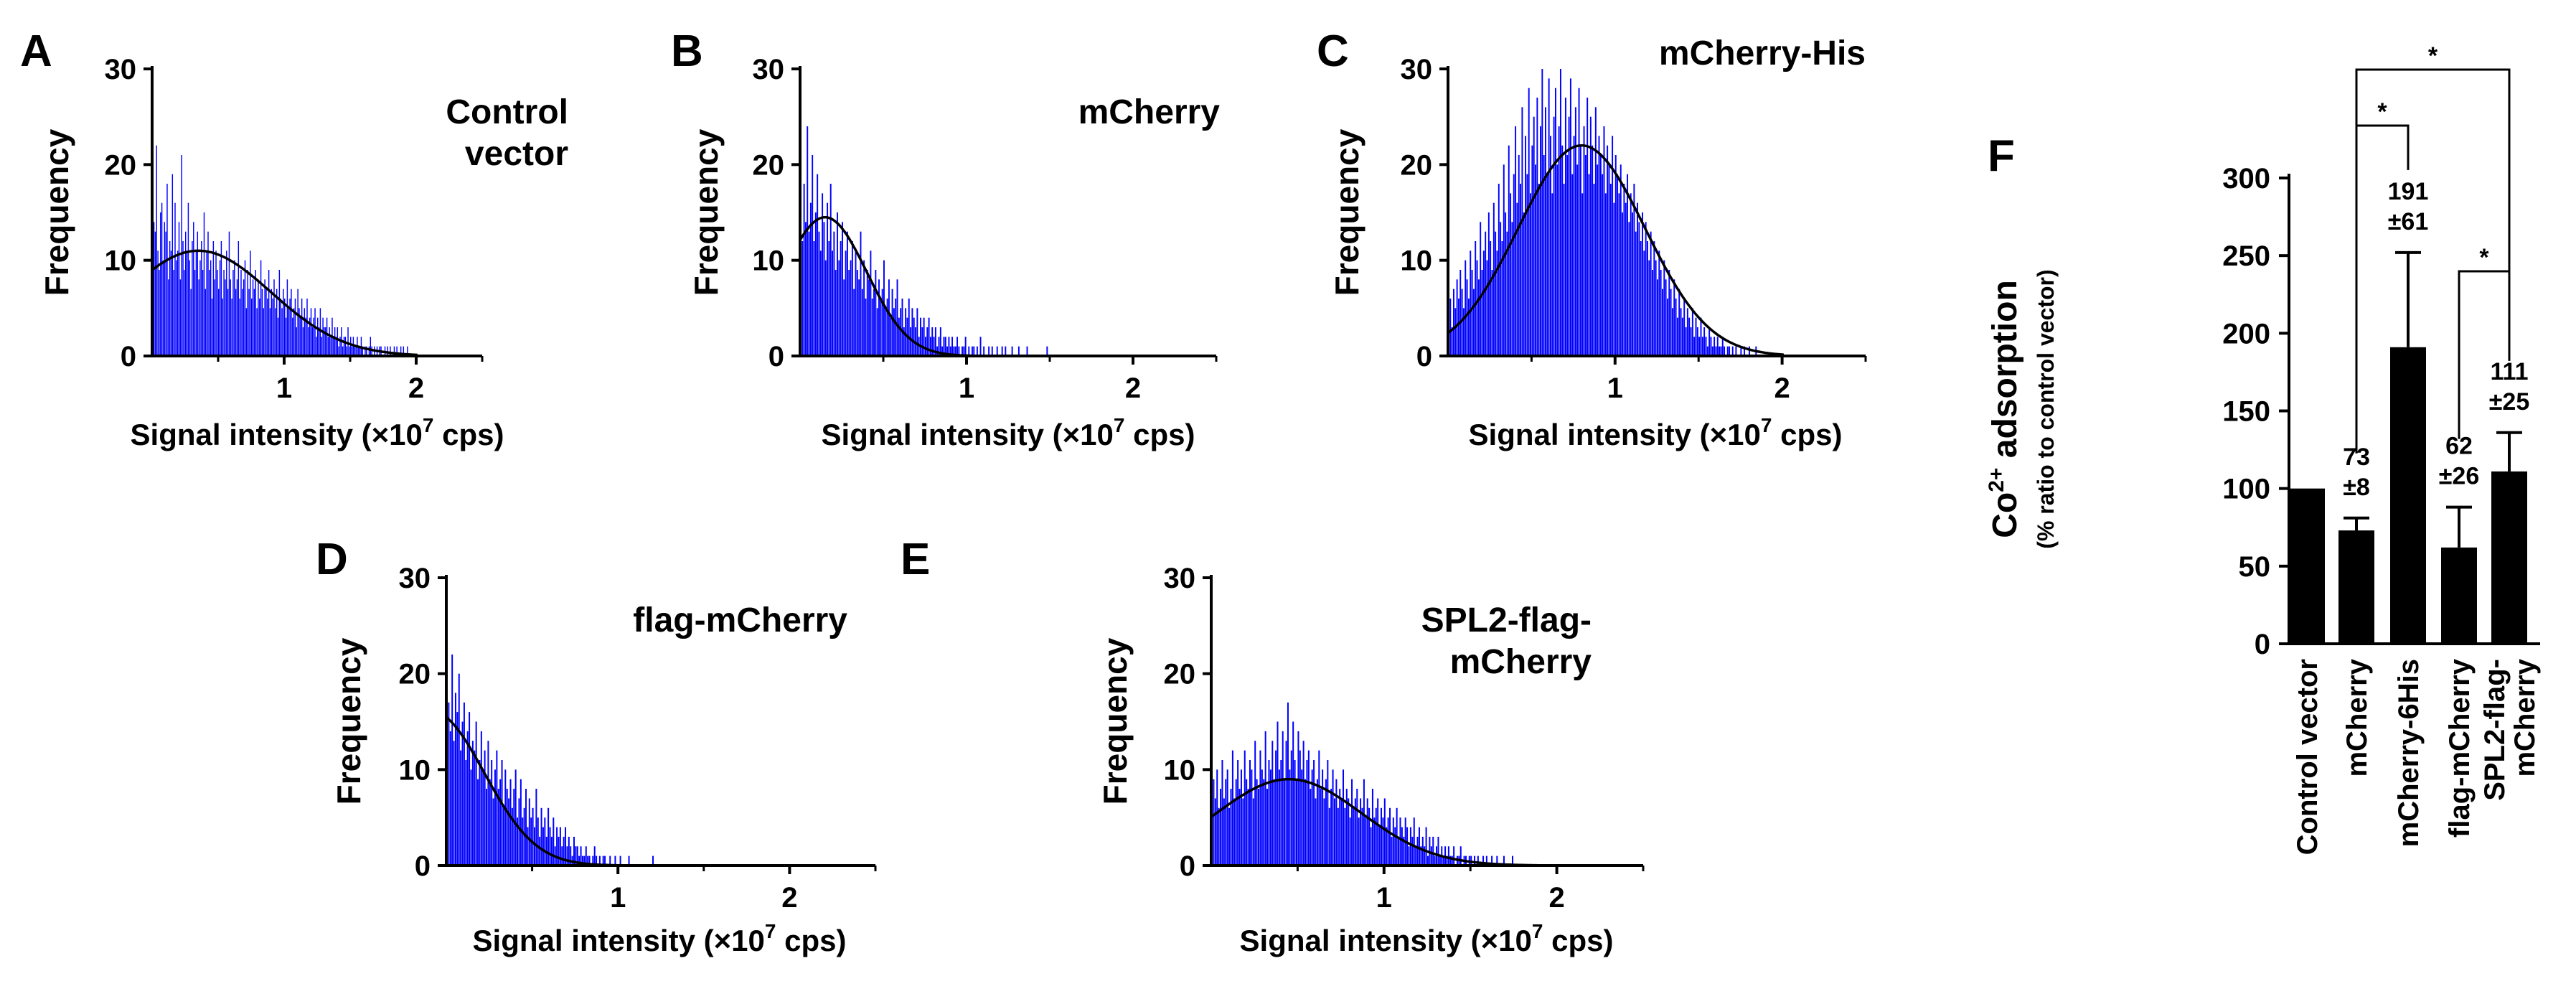  I want to click on panel-label: A, so click(36, 52).